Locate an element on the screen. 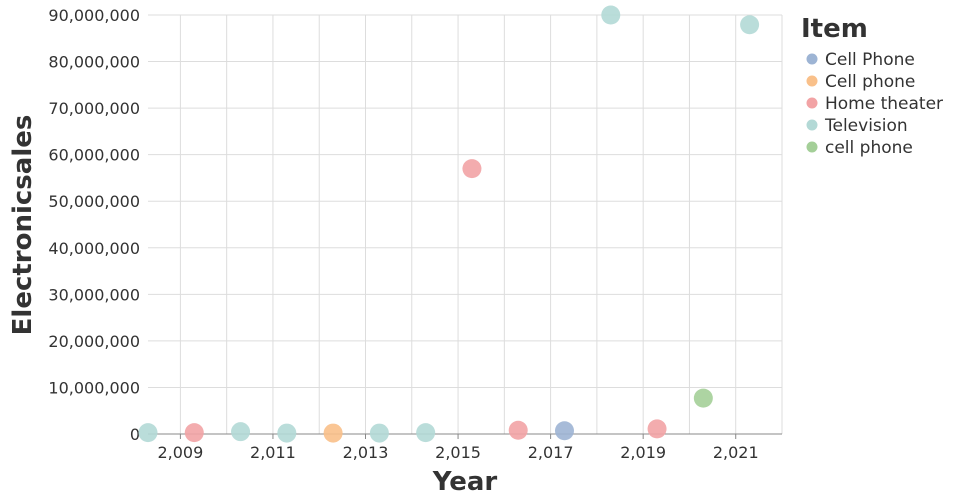  y-tick-label: 70,000,000 is located at coordinates (94, 108).